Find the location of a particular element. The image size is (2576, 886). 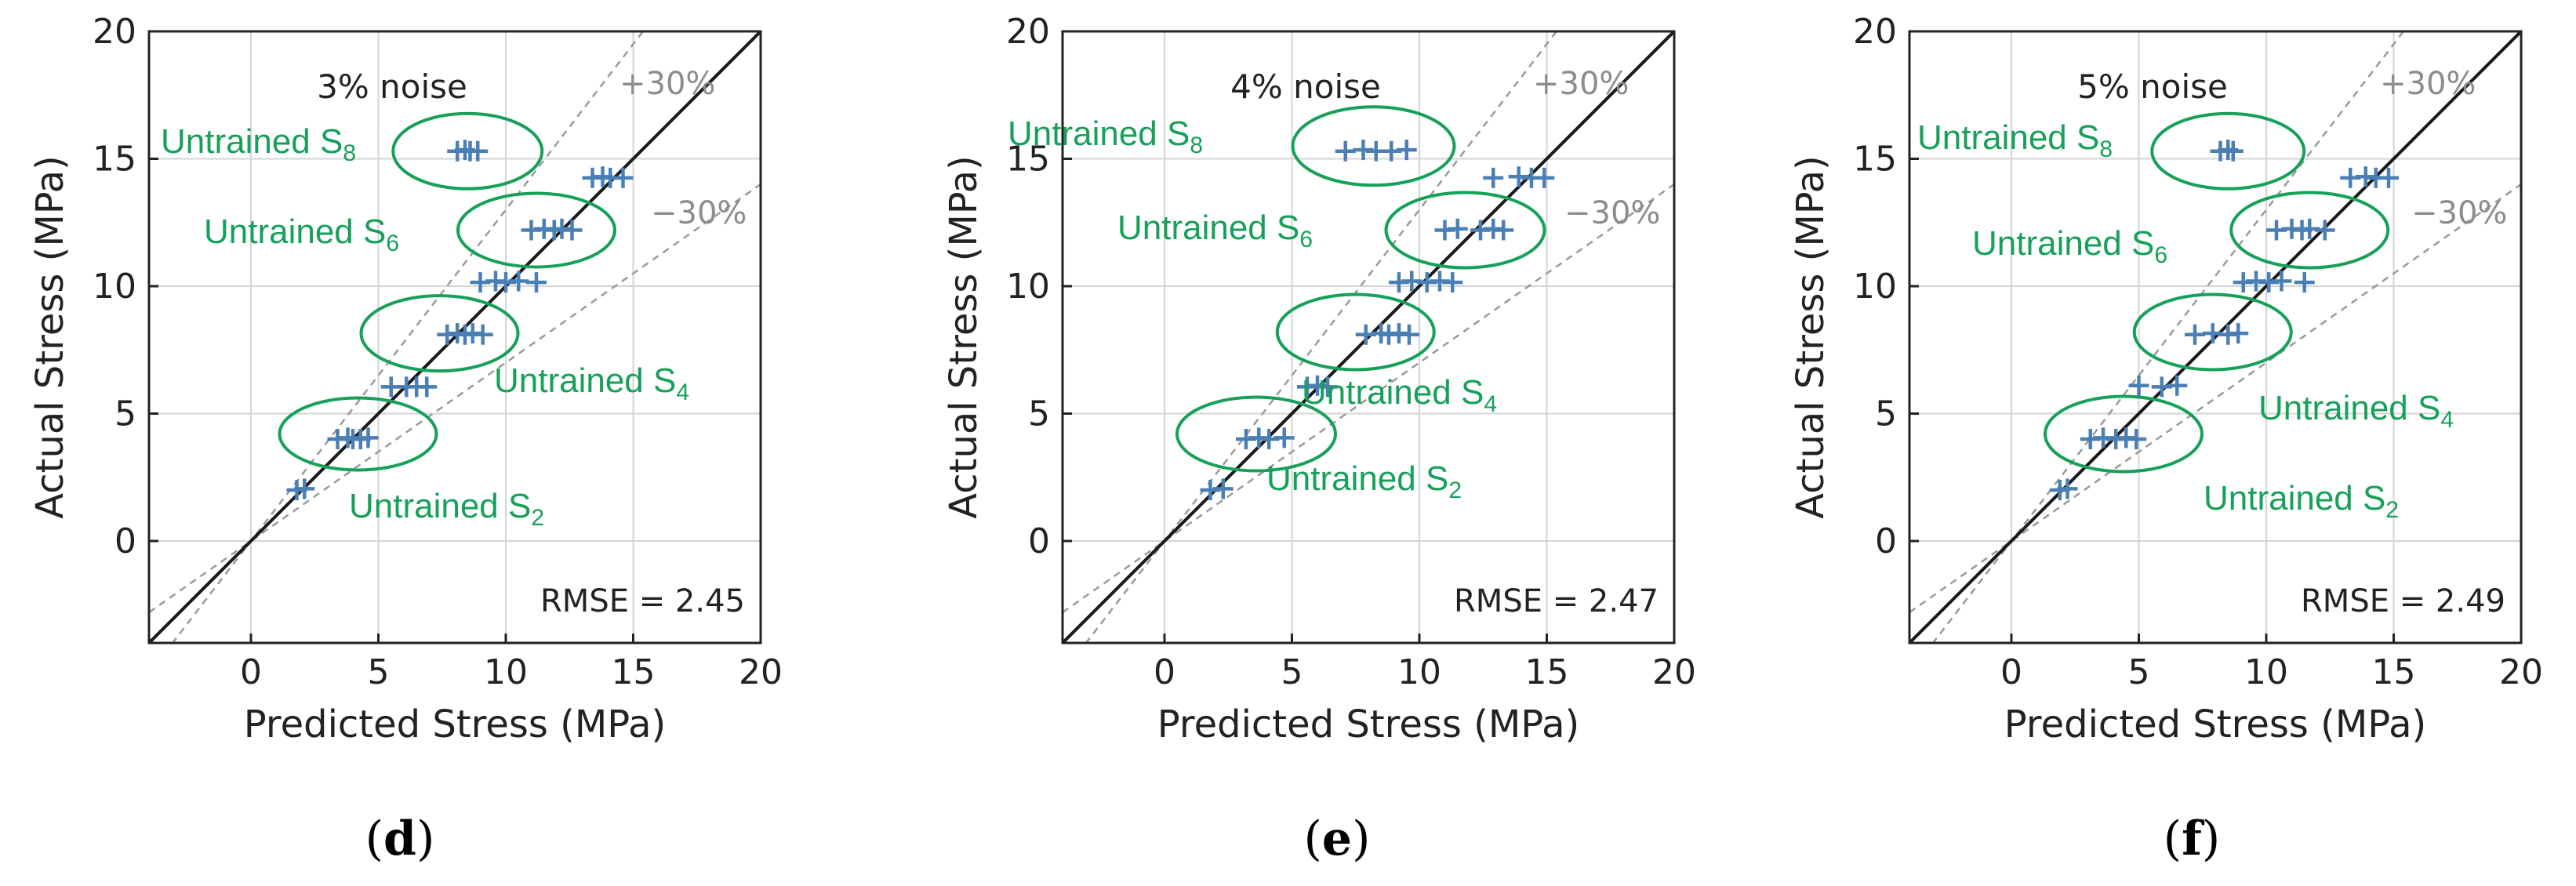

annotation-untrained-S8: Untrained S8 is located at coordinates (1105, 136).